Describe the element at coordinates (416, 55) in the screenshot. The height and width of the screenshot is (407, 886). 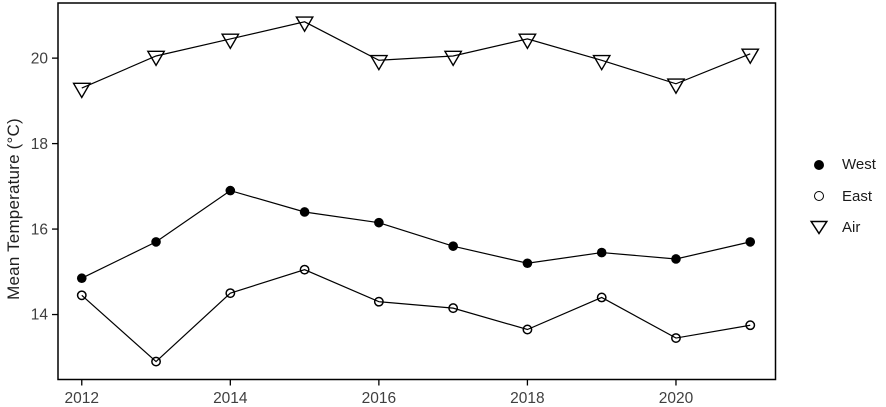
I see `series-line-air` at that location.